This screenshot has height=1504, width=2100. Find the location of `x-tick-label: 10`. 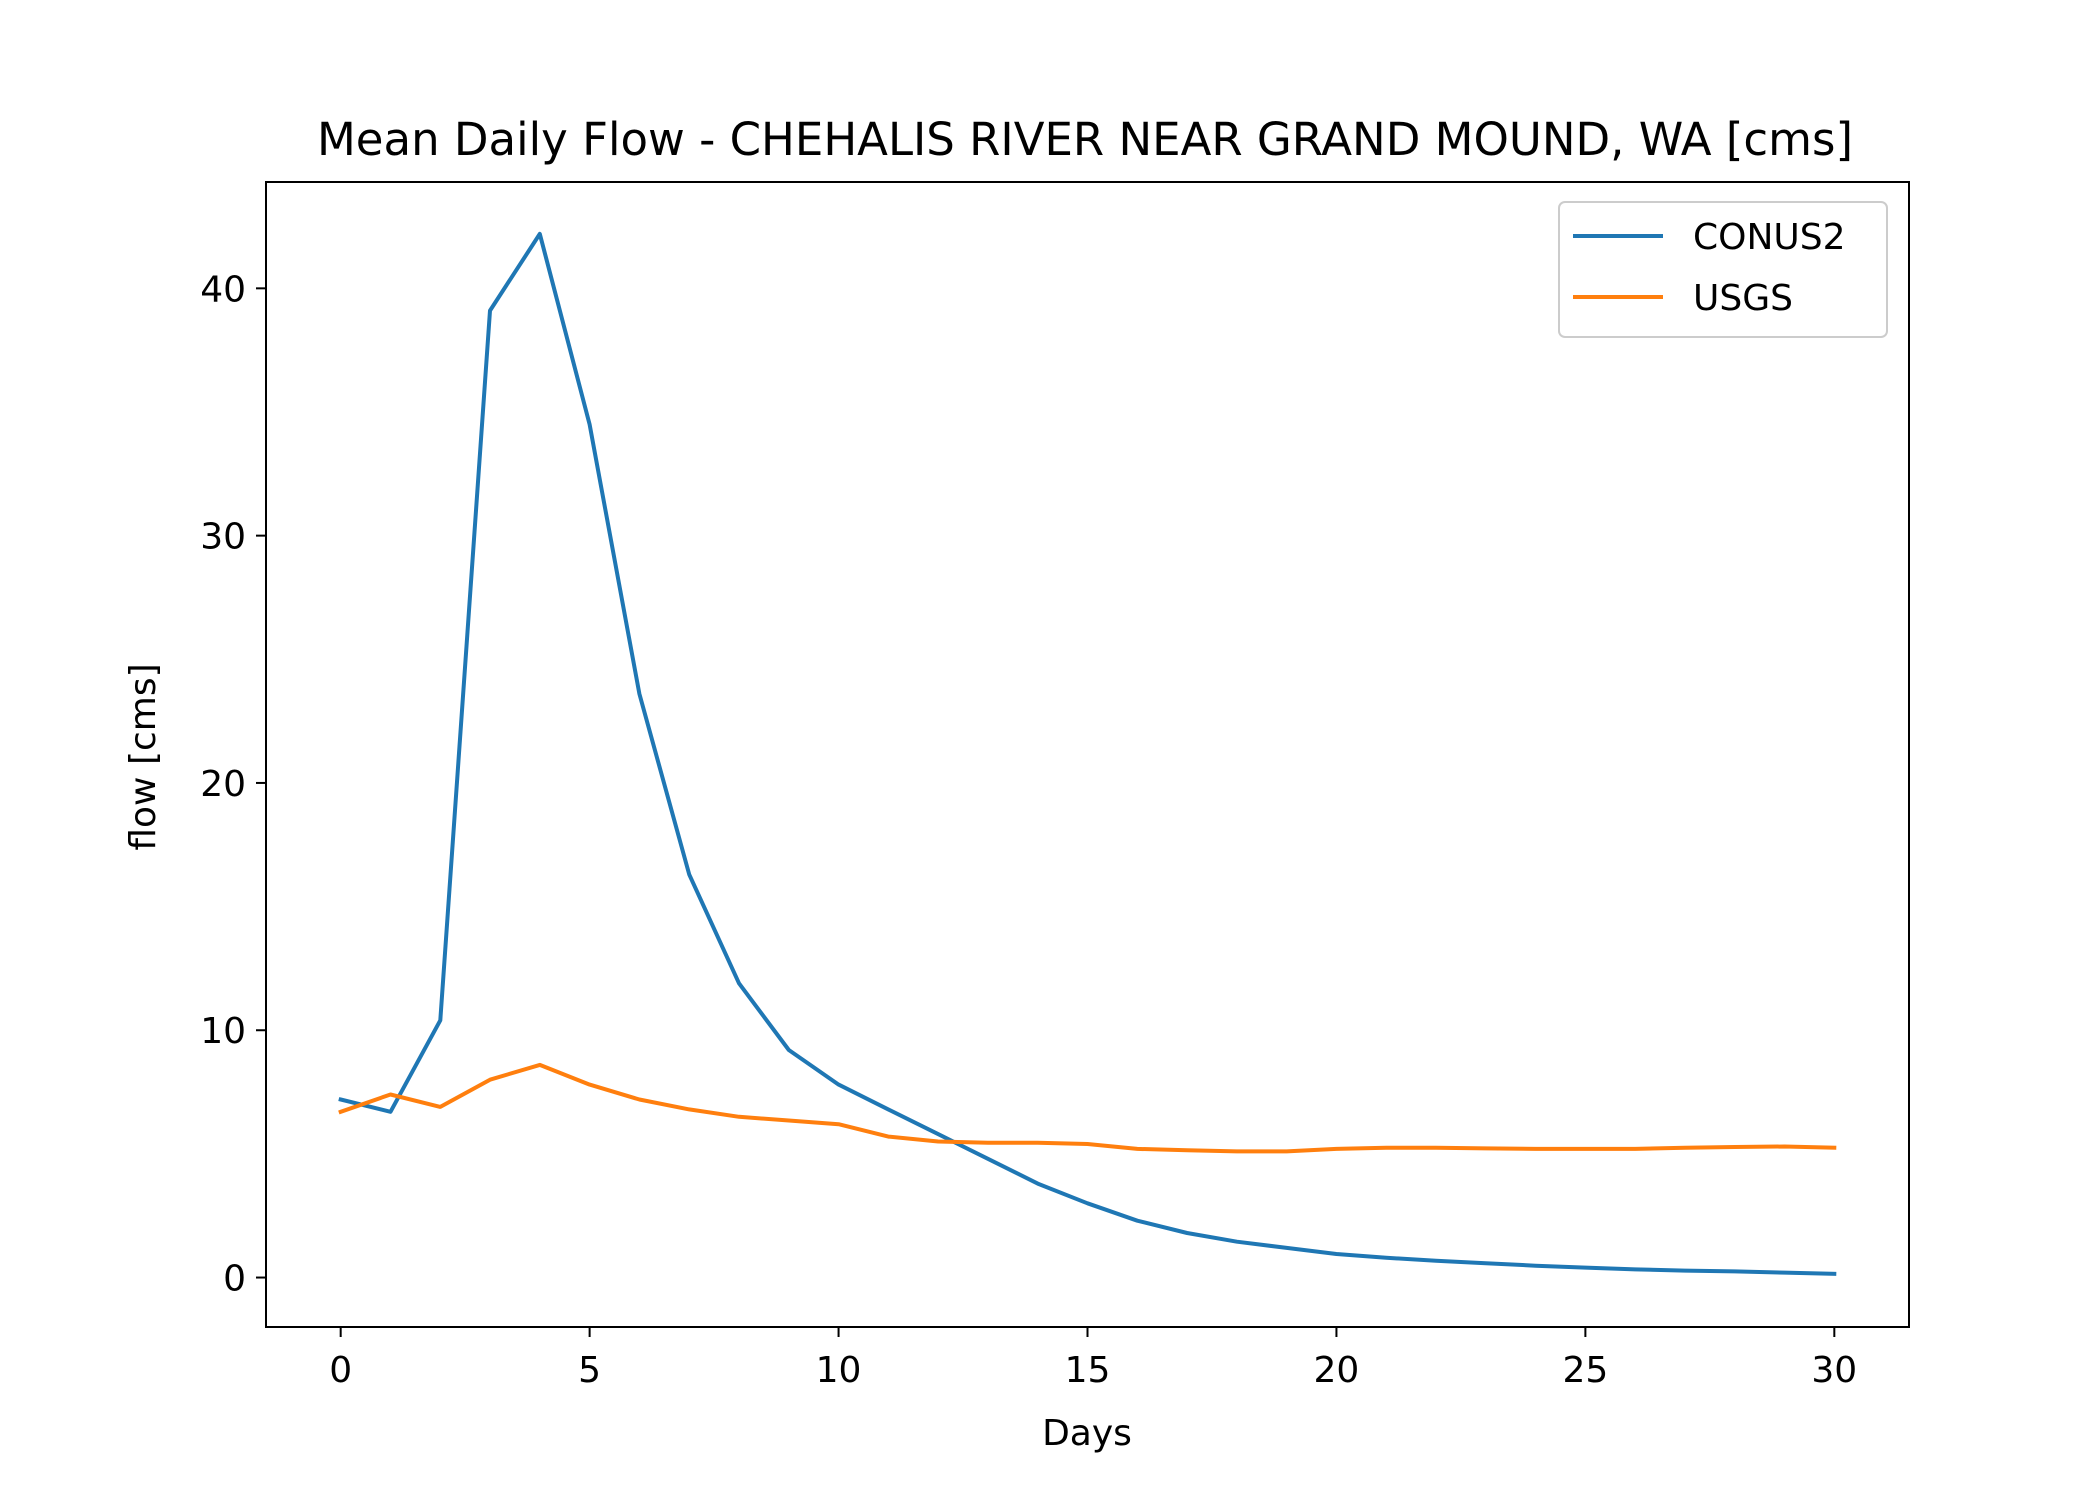

x-tick-label: 10 is located at coordinates (839, 1370).